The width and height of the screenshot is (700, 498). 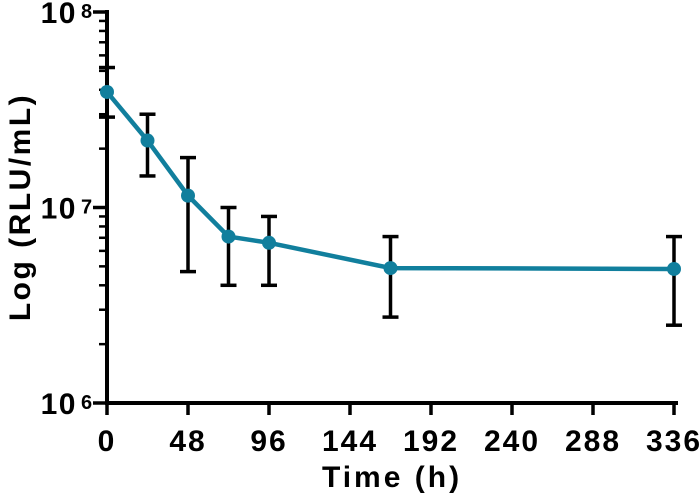 What do you see at coordinates (107, 441) in the screenshot?
I see `x-tick-label: 0` at bounding box center [107, 441].